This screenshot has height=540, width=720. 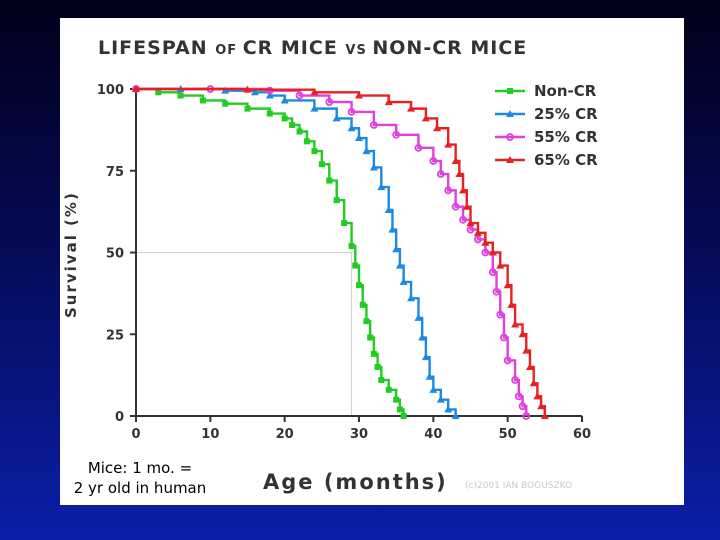 What do you see at coordinates (228, 50) in the screenshot?
I see `title-part: OF` at bounding box center [228, 50].